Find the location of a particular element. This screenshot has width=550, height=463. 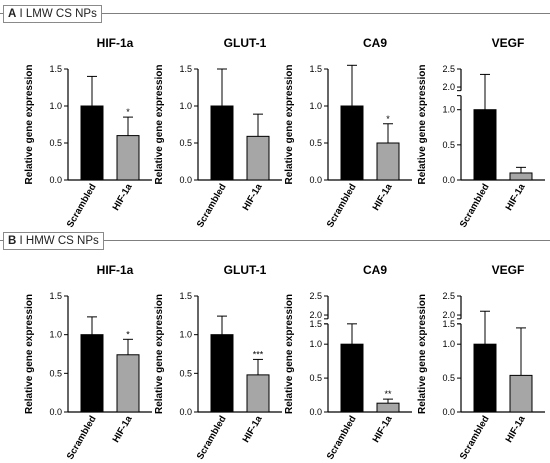

panel-b-title: I HMW CS NPs is located at coordinates (59, 241).